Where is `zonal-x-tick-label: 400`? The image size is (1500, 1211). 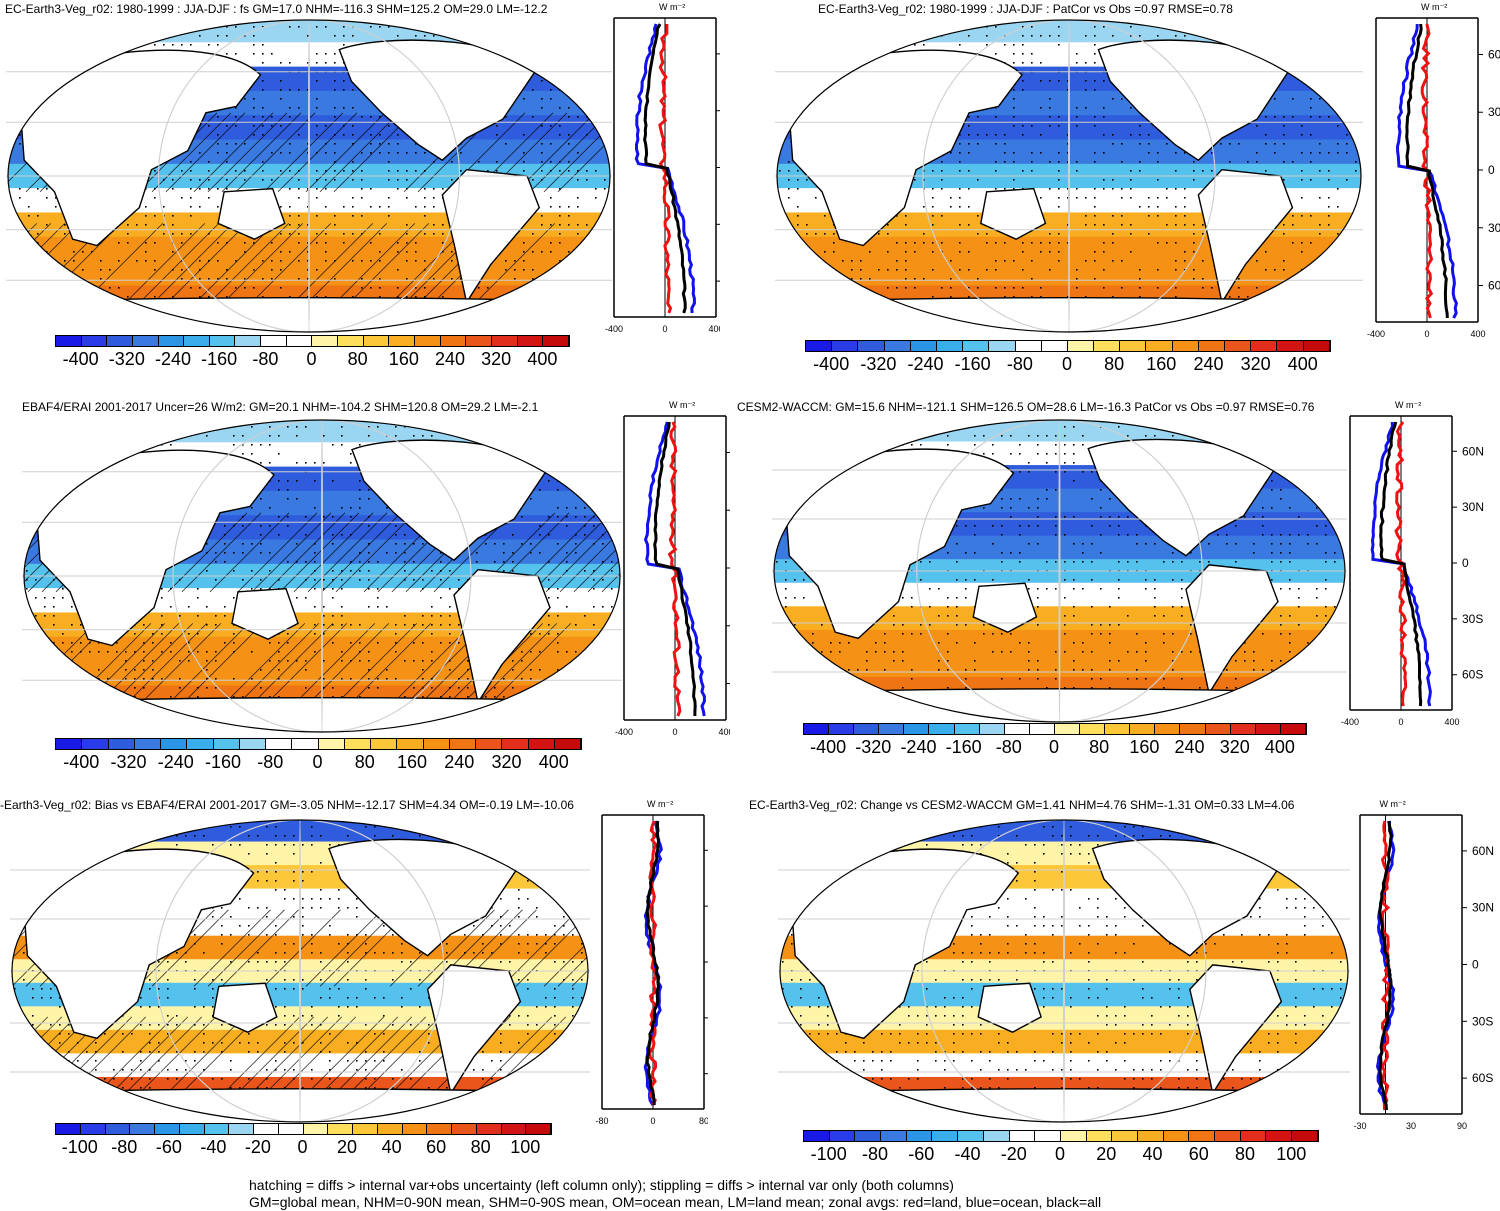 zonal-x-tick-label: 400 is located at coordinates (1477, 334).